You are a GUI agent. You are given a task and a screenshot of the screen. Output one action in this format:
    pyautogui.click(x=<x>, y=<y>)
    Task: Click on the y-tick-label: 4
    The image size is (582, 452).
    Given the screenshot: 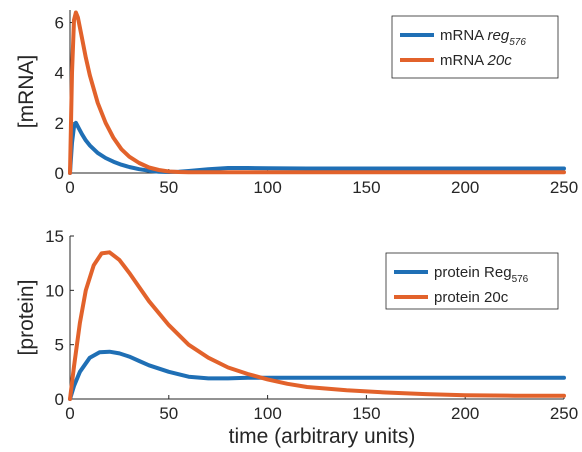 What is the action you would take?
    pyautogui.click(x=59, y=73)
    